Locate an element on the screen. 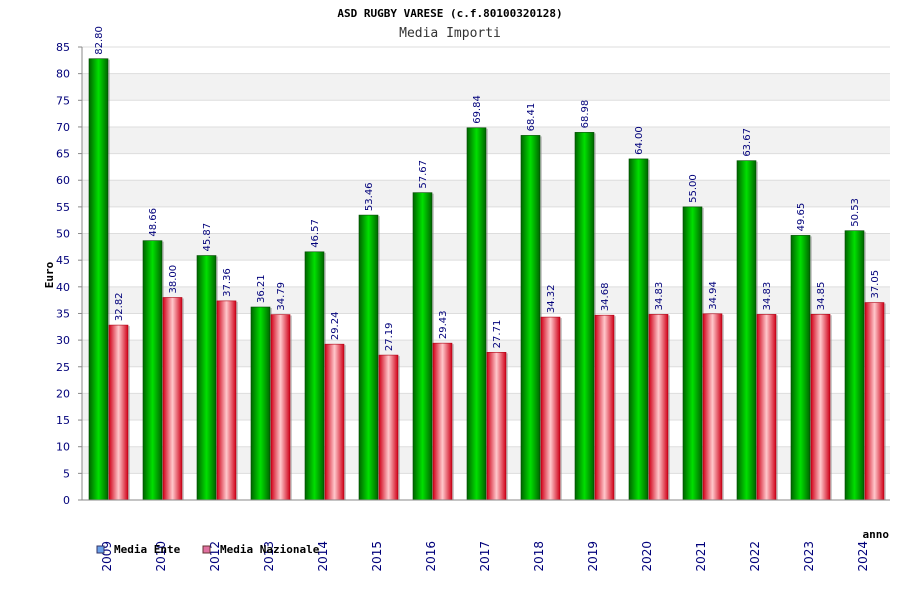  legend-label-nazionale: Media Nazionale is located at coordinates (270, 549).